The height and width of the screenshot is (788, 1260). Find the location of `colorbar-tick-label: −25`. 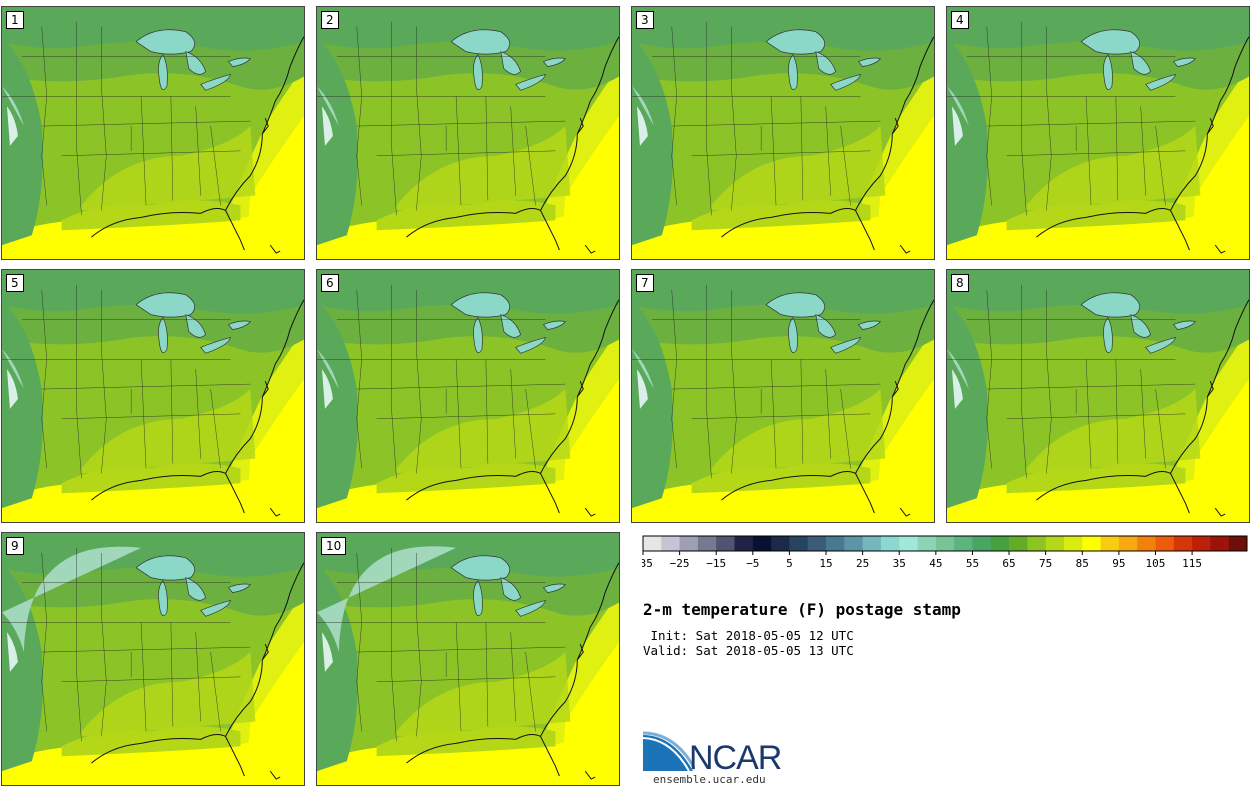

colorbar-tick-label: −25 is located at coordinates (680, 563).